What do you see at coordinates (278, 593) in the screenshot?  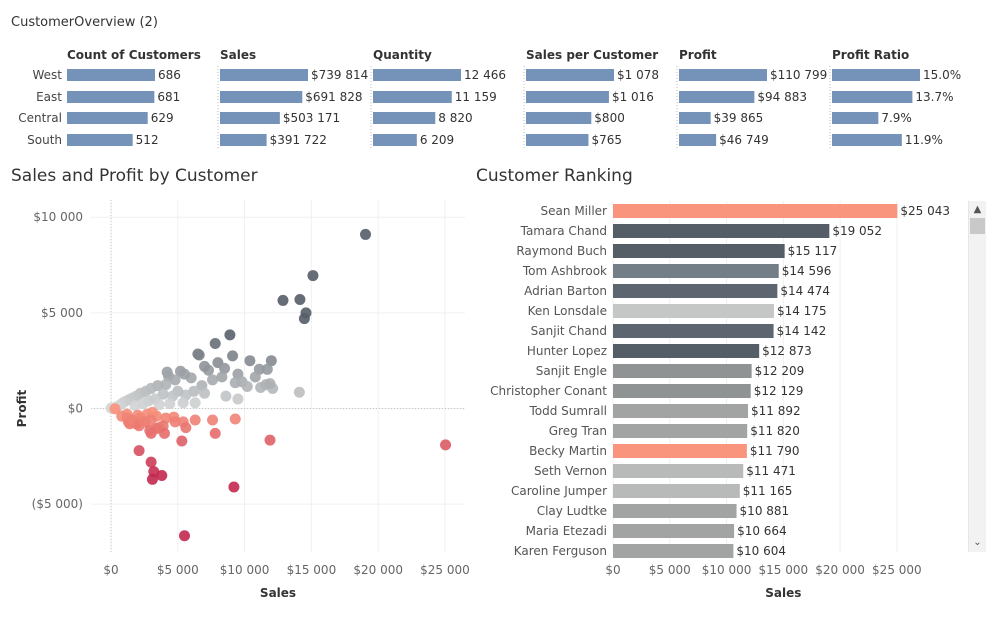 I see `x-axis-title: Sales` at bounding box center [278, 593].